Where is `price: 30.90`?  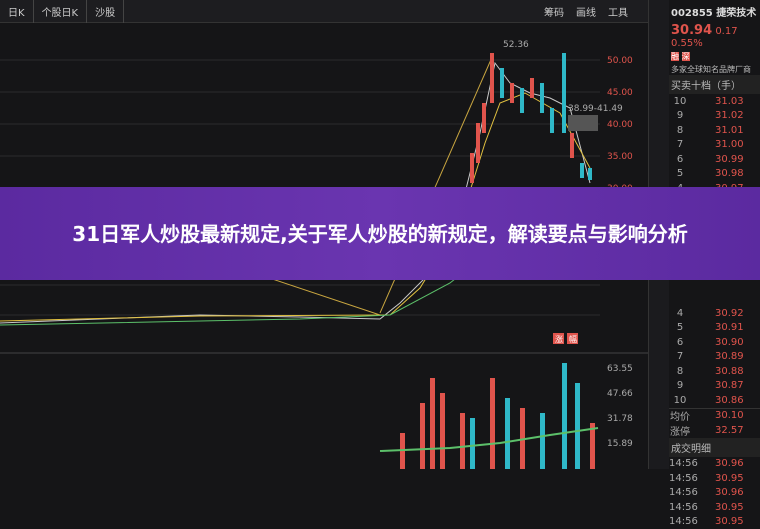
price: 30.90 is located at coordinates (729, 342).